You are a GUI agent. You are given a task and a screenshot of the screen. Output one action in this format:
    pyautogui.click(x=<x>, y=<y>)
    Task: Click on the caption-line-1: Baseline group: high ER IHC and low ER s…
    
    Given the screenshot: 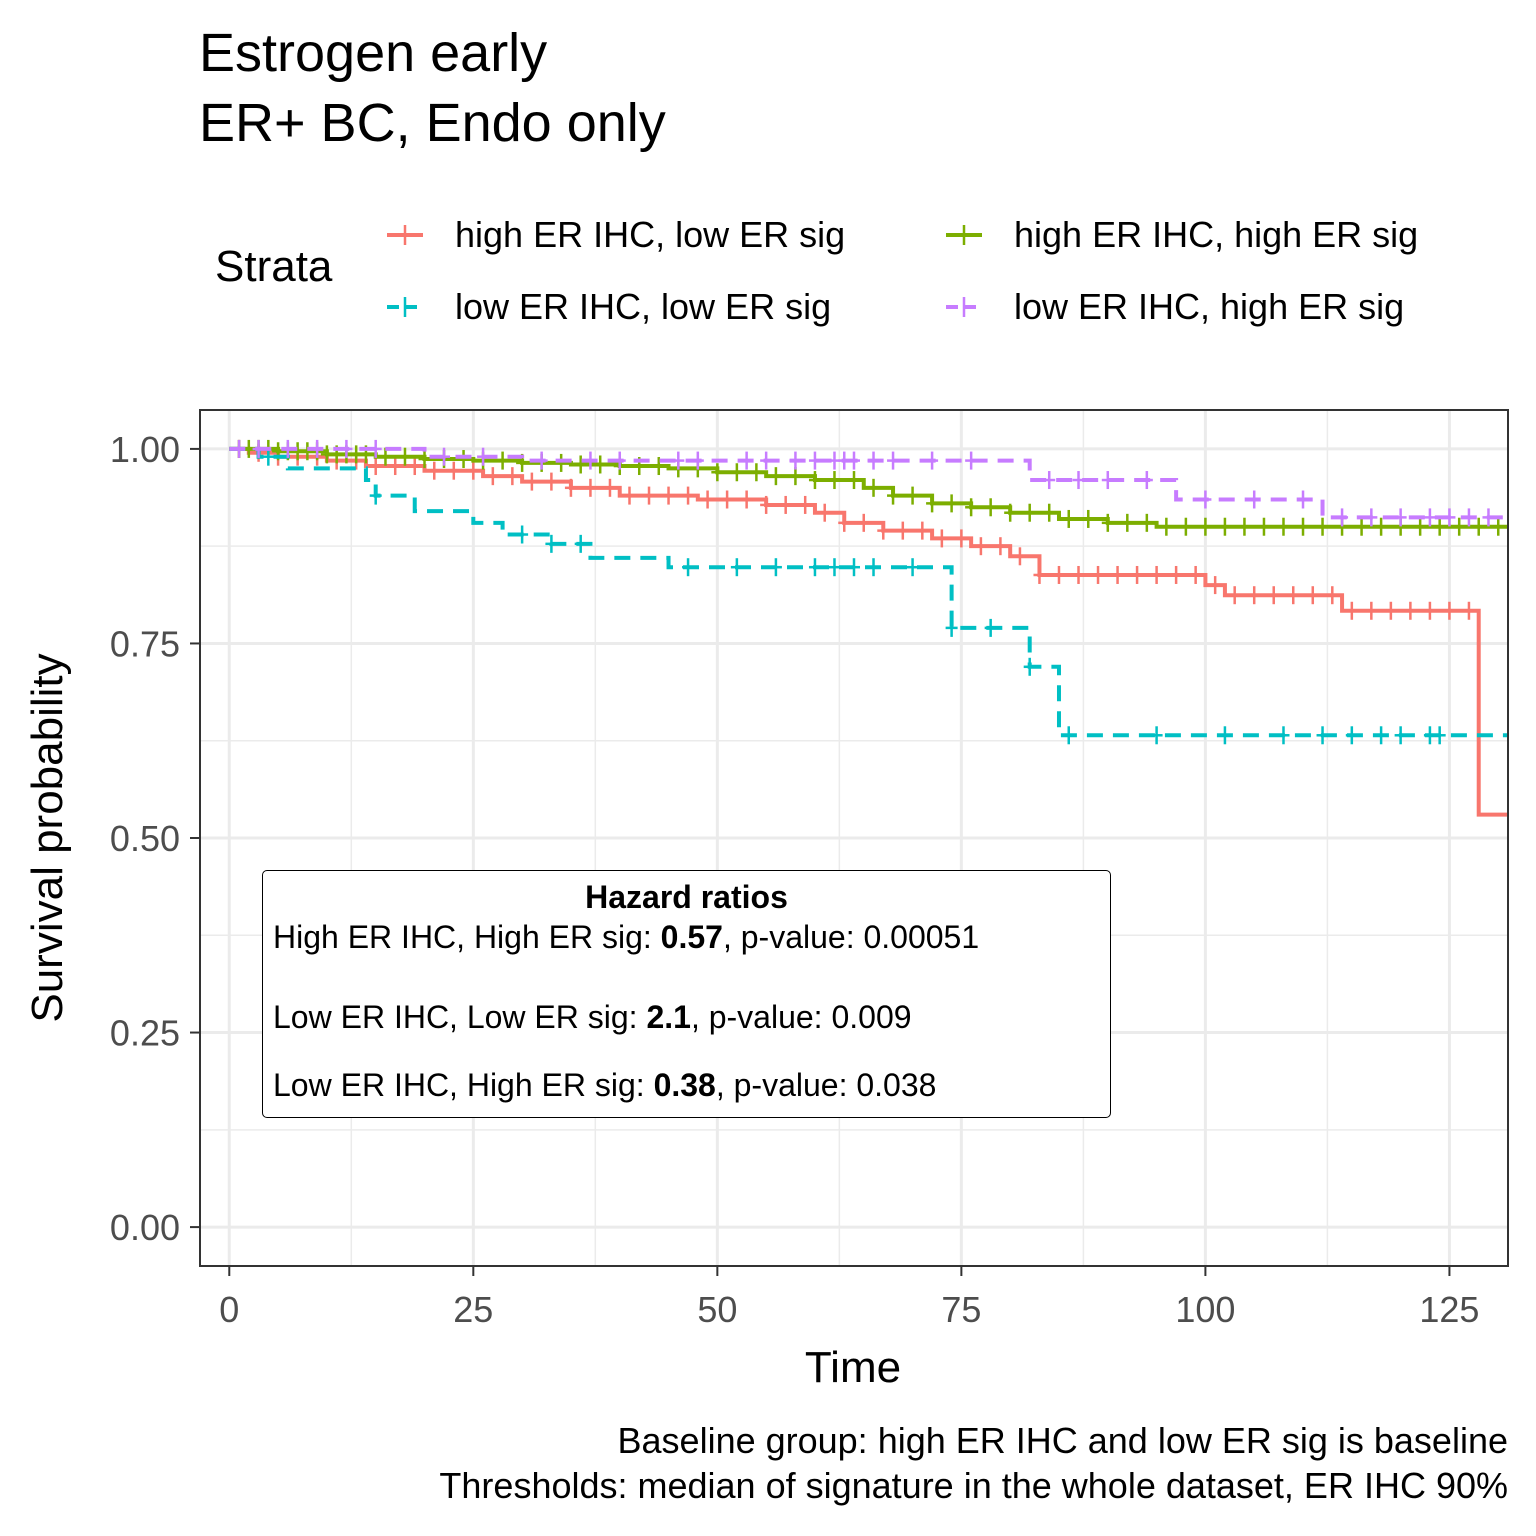 What is the action you would take?
    pyautogui.click(x=1062, y=1440)
    